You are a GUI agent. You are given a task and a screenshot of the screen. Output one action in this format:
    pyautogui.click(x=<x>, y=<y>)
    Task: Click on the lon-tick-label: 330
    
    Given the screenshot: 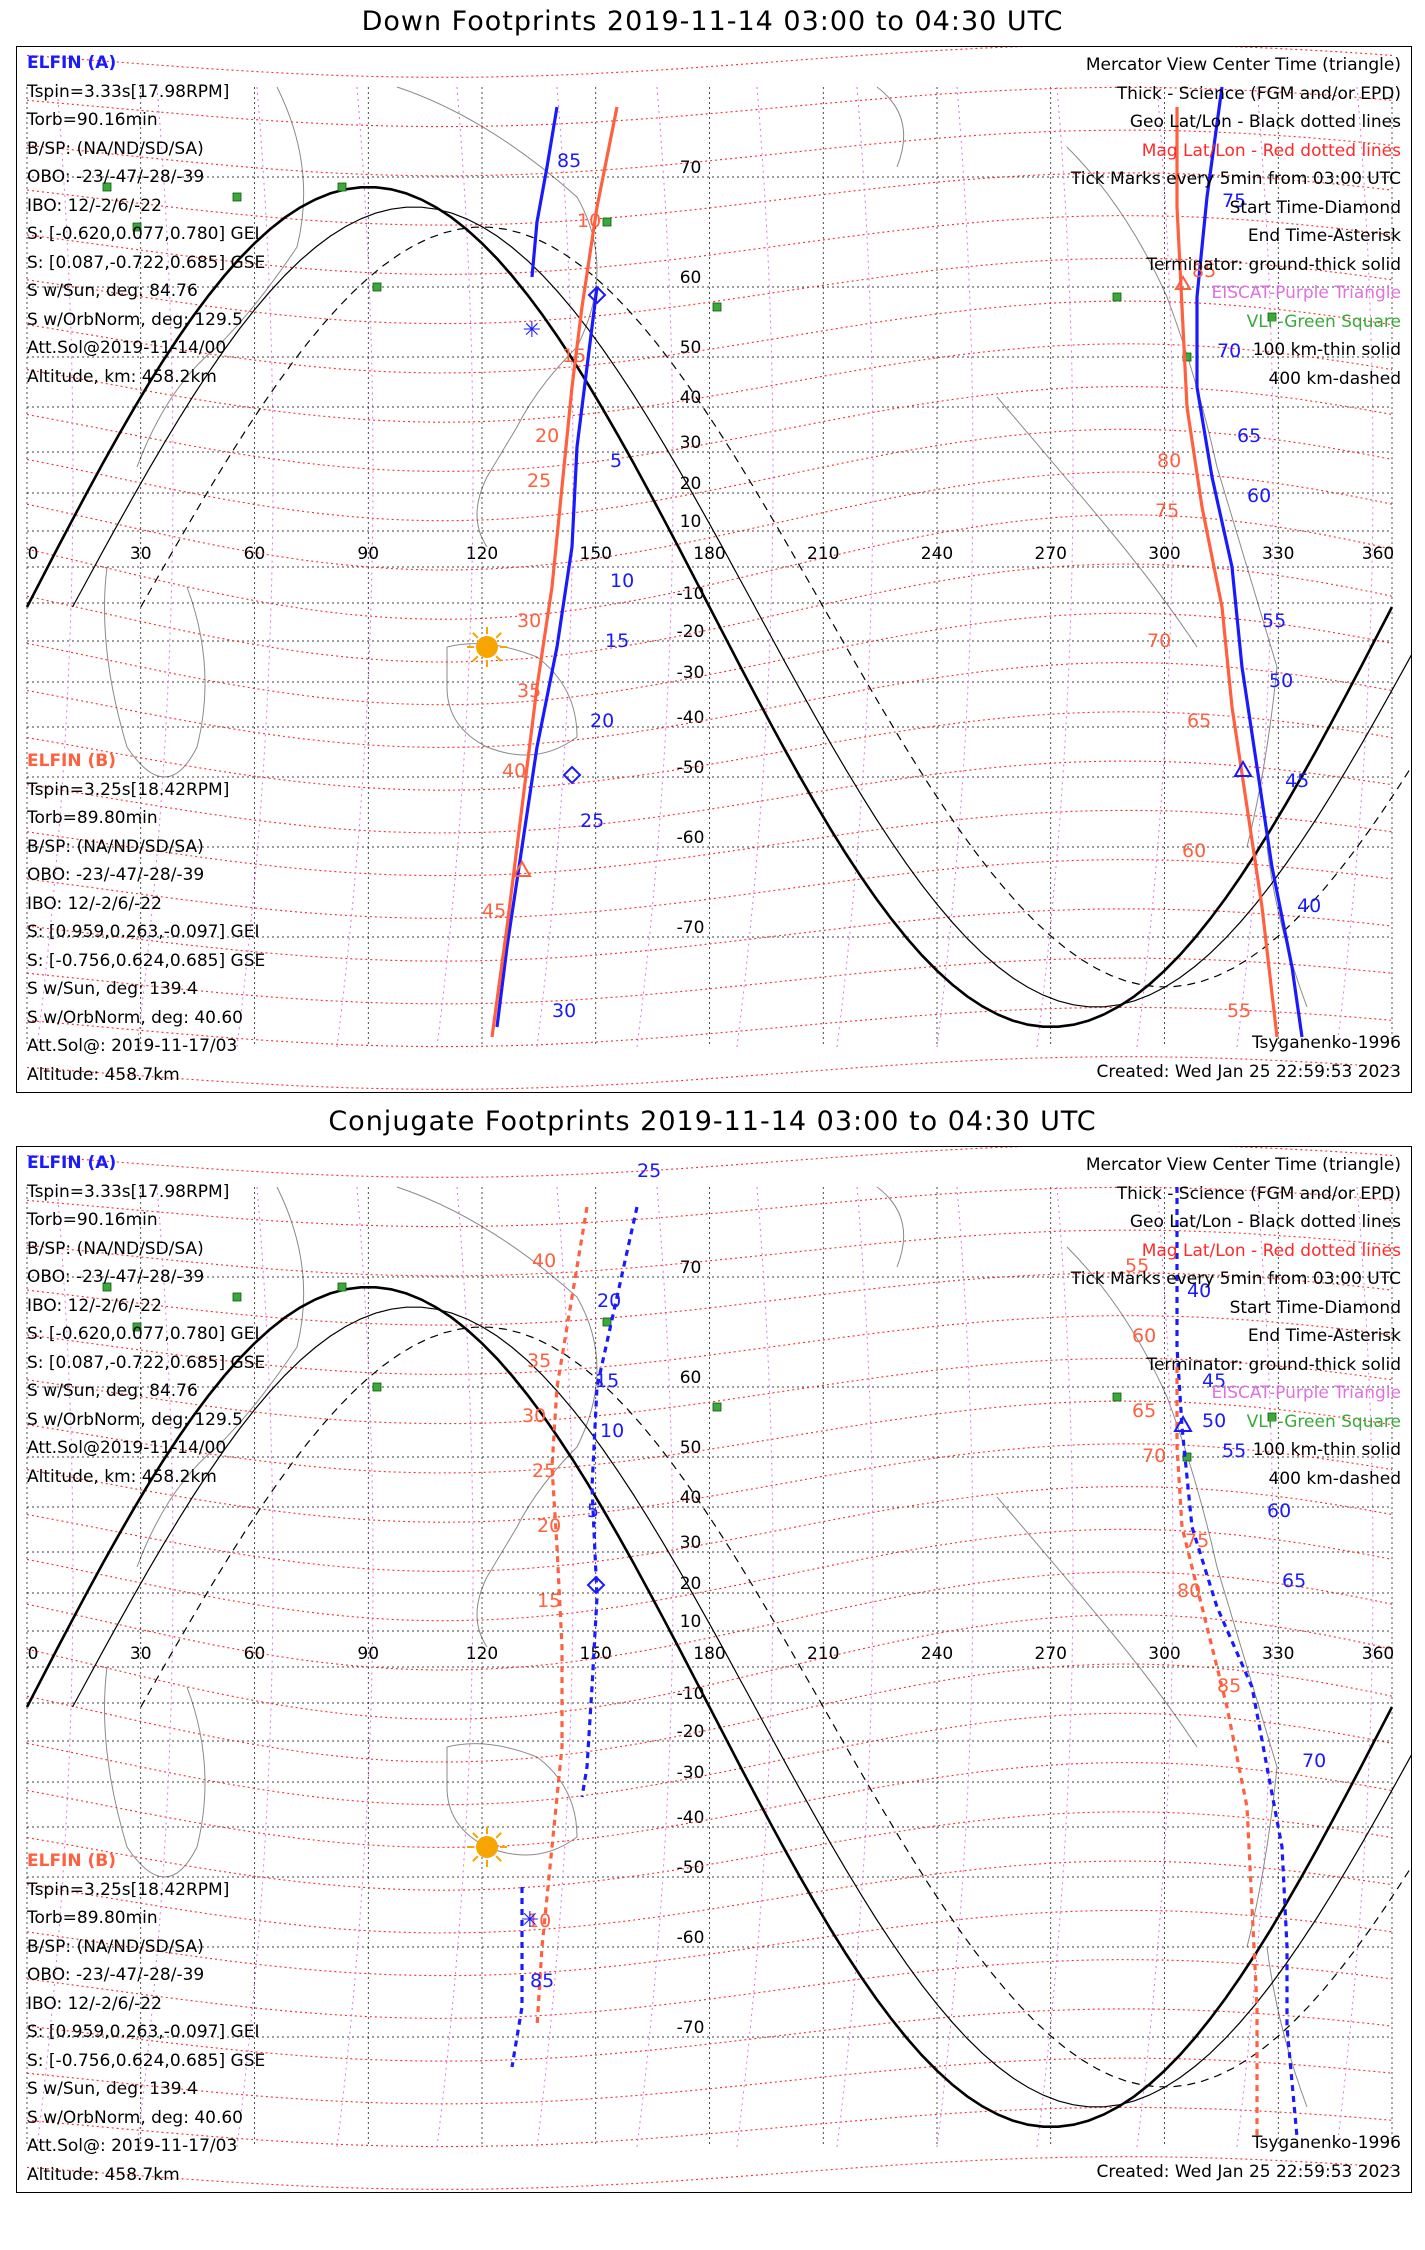 What is the action you would take?
    pyautogui.click(x=1278, y=1654)
    